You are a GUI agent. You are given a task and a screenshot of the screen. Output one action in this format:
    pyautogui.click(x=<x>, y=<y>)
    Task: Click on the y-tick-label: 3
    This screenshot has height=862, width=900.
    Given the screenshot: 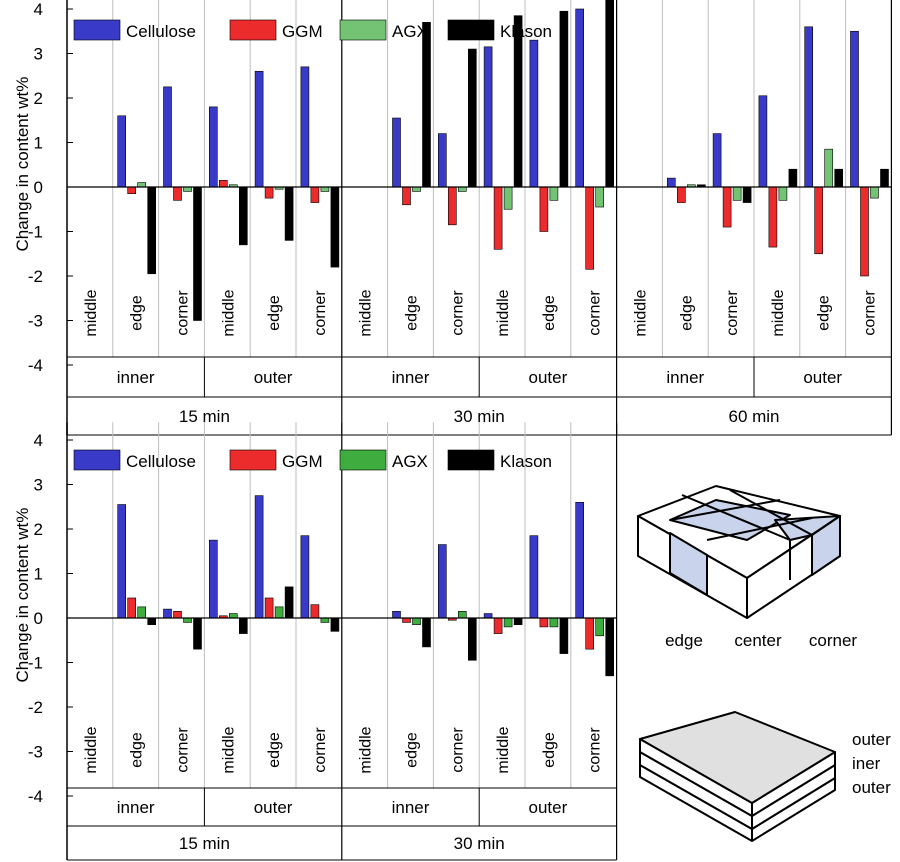 What is the action you would take?
    pyautogui.click(x=38, y=485)
    